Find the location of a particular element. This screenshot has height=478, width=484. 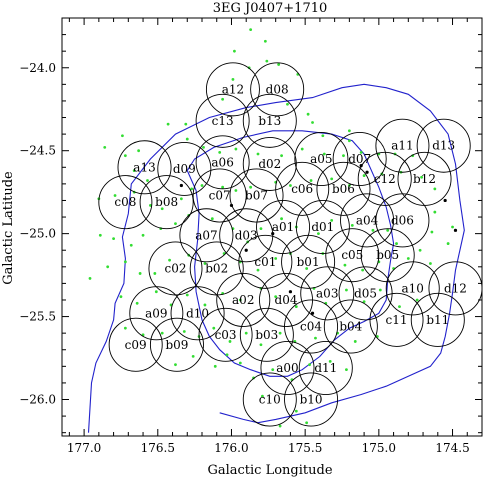

field-circle-c08 is located at coordinates (125, 202).